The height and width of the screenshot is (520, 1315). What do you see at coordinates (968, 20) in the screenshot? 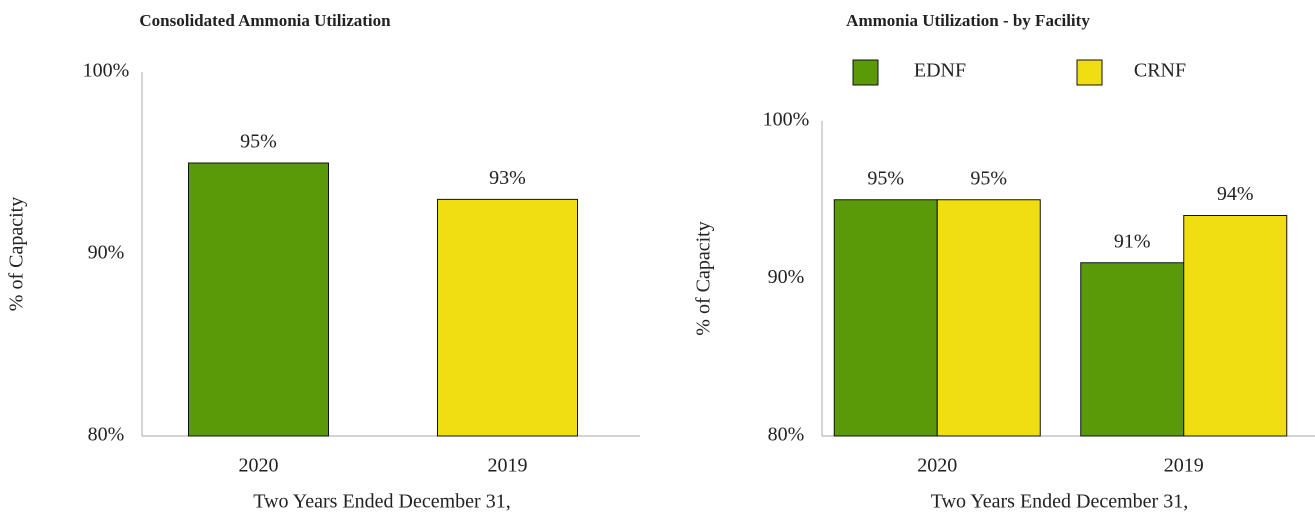
I see `chart-title: Ammonia Utilization - by Facility` at bounding box center [968, 20].